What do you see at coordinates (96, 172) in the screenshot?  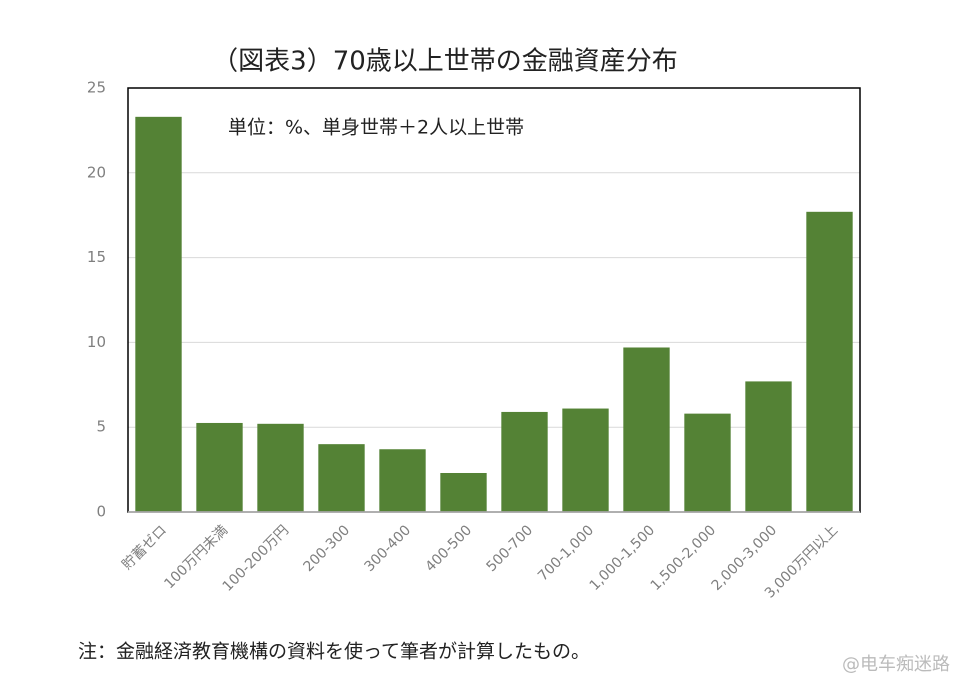 I see `y-tick-label: 20` at bounding box center [96, 172].